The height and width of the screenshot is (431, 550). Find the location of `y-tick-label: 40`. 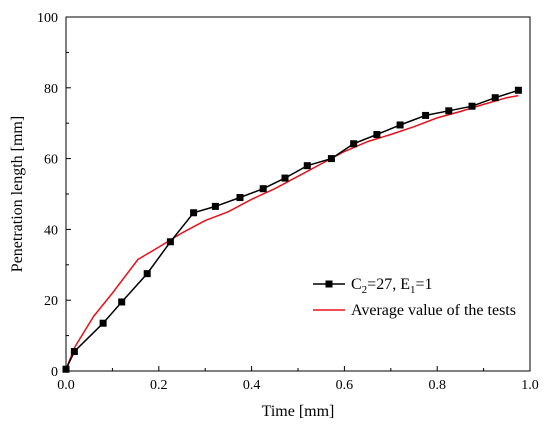

y-tick-label: 40 is located at coordinates (51, 230).